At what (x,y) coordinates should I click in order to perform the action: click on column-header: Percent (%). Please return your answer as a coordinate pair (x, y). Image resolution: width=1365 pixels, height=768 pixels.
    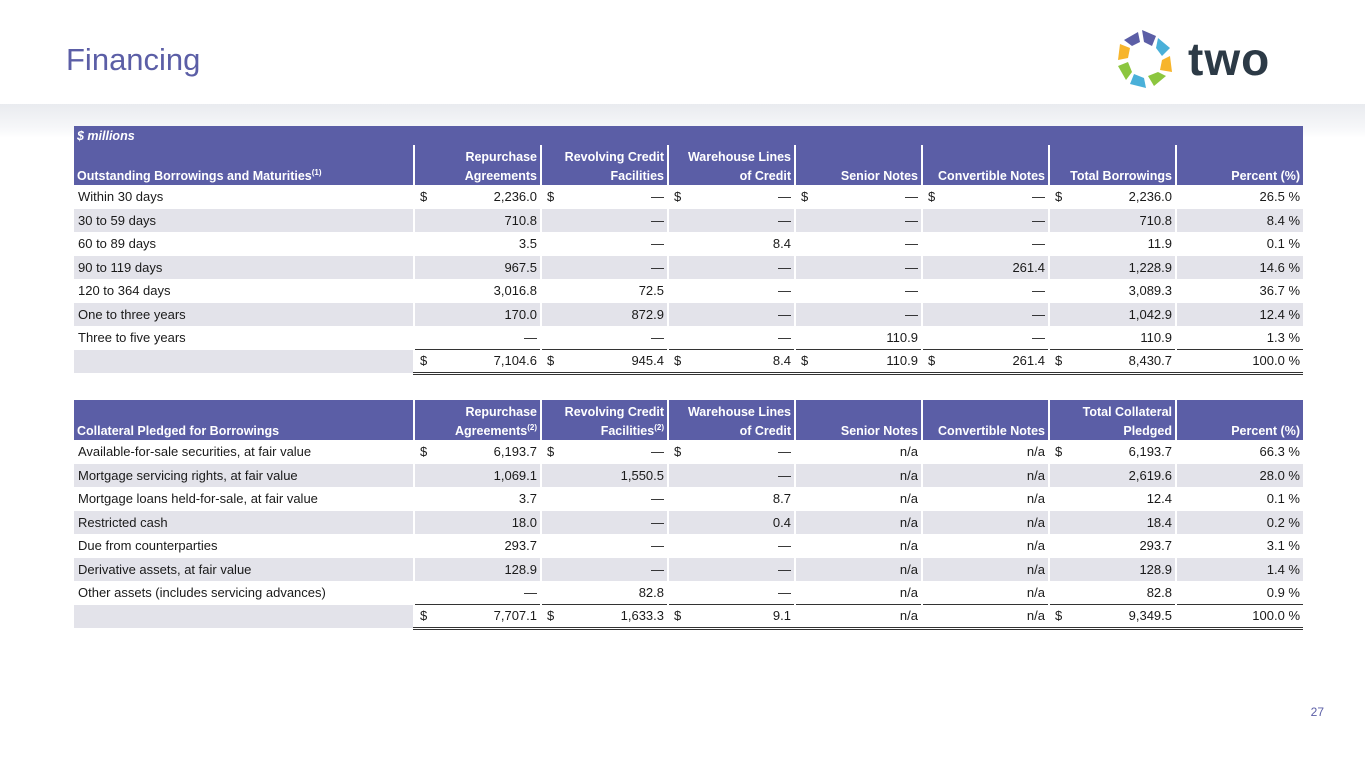
    Looking at the image, I should click on (1239, 420).